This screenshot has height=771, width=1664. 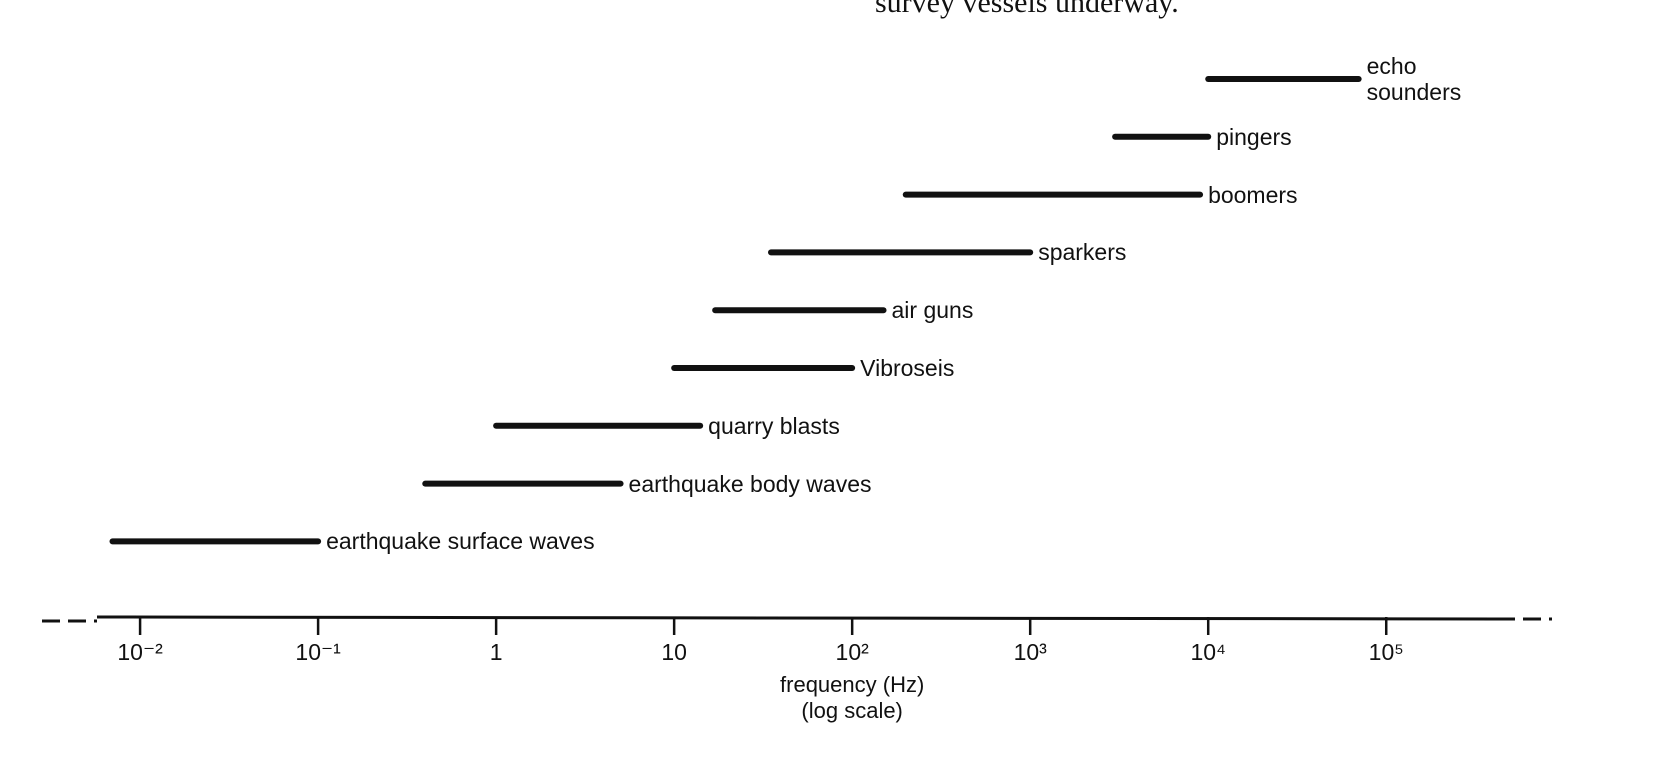 I want to click on x-tick-label: 10⁴, so click(x=1208, y=652).